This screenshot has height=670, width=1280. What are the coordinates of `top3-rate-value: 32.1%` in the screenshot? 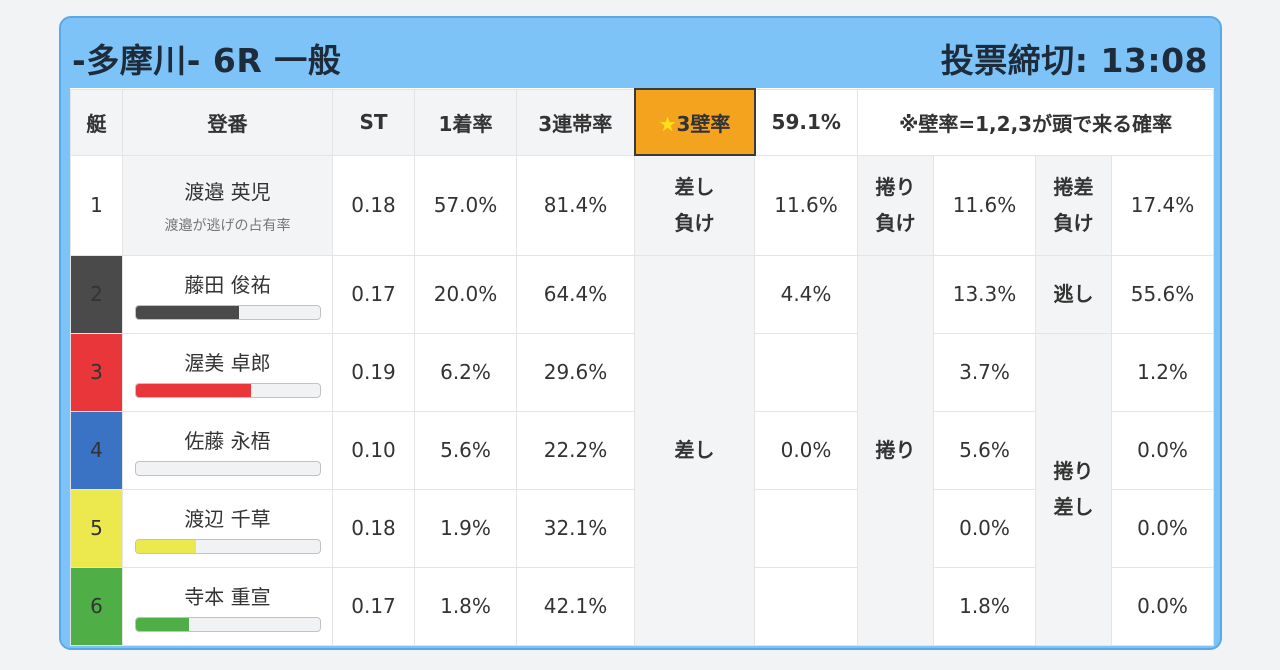 It's located at (575, 528).